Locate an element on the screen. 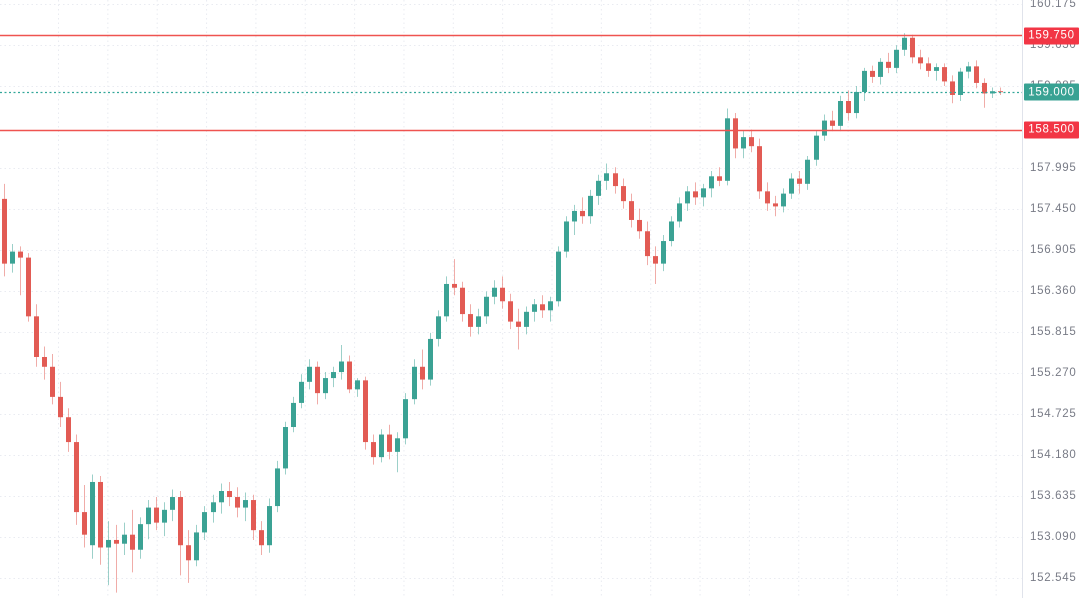 This screenshot has width=1080, height=598. resistance-price-label: 159.750 is located at coordinates (1051, 35).